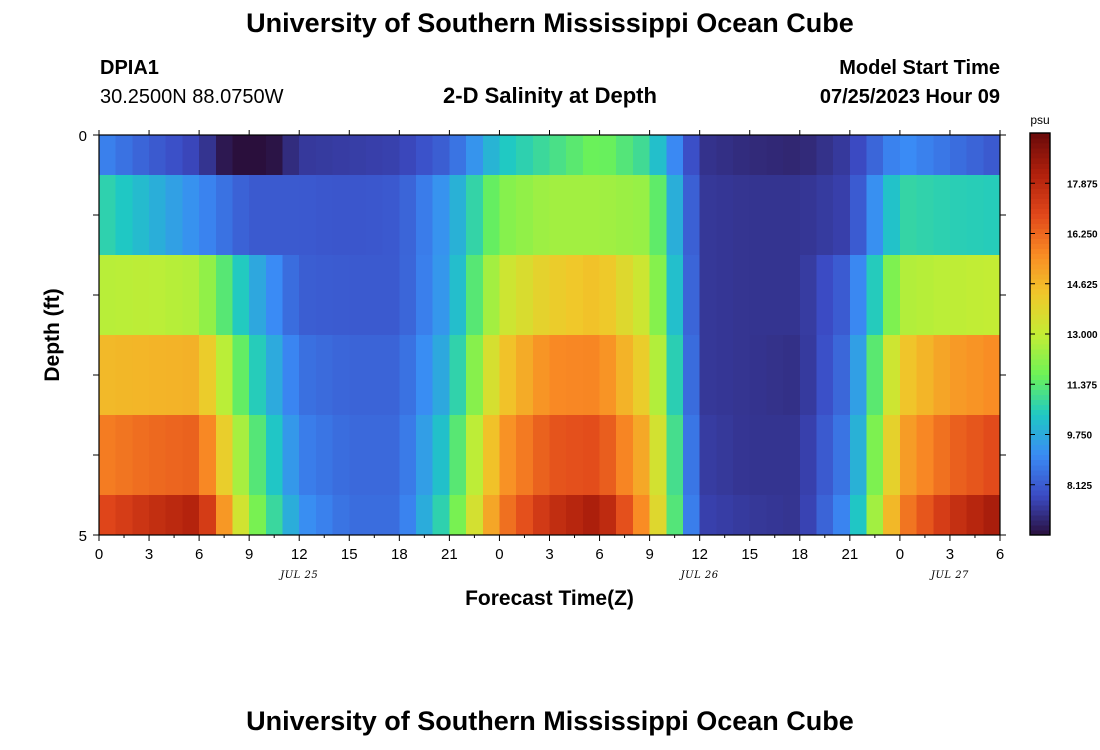 The height and width of the screenshot is (750, 1100). I want to click on plot-title: 2-D Salinity at Depth, so click(550, 95).